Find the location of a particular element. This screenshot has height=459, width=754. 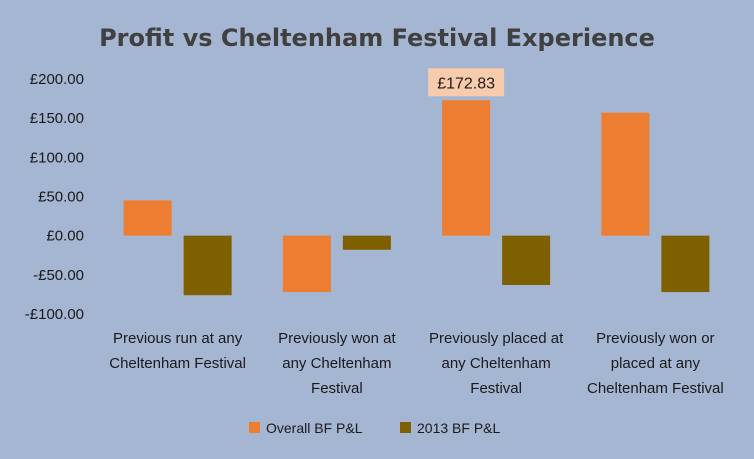

category-label: Previous run at any is located at coordinates (178, 338).